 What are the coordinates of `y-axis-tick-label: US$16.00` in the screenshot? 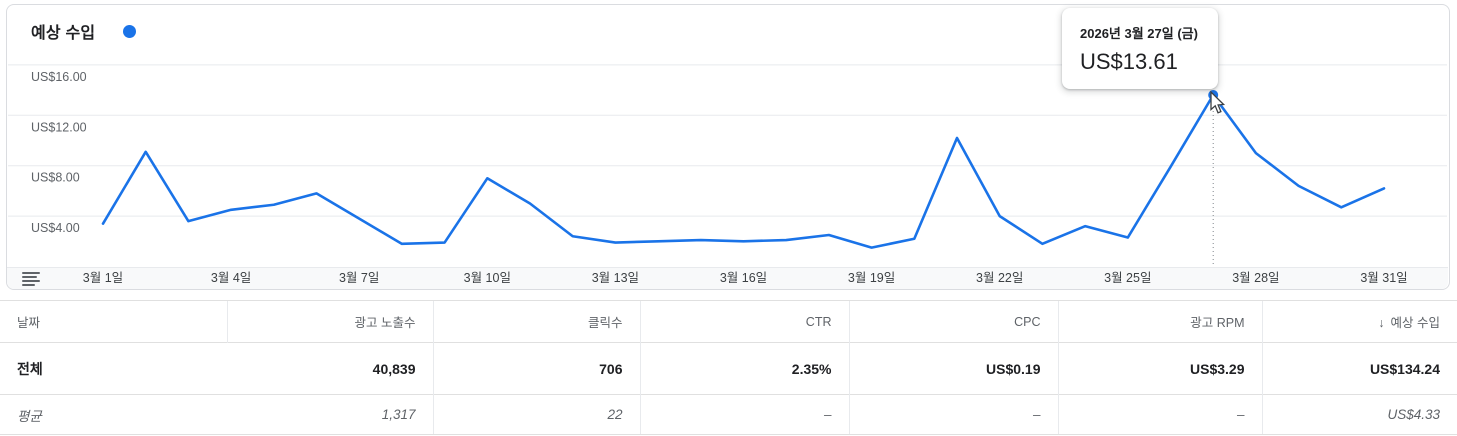 It's located at (59, 77).